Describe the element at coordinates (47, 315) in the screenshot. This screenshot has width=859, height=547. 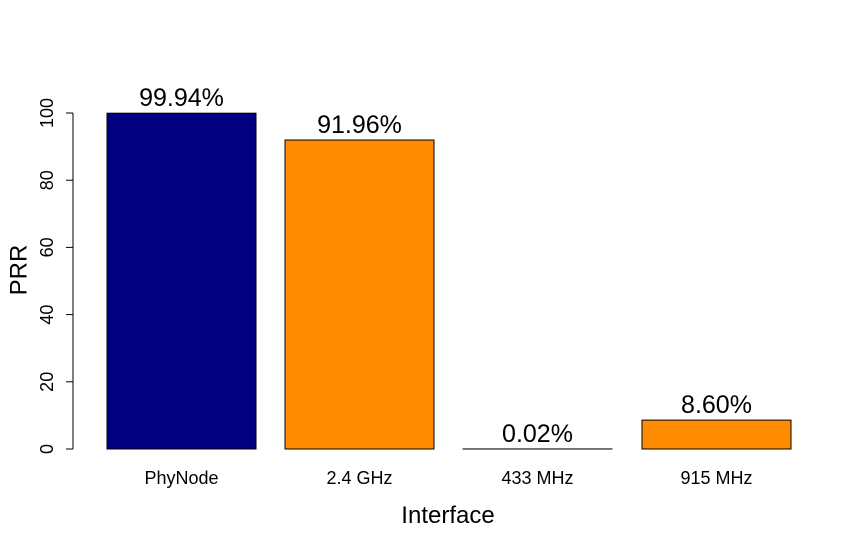
I see `y-tick-label: 40` at that location.